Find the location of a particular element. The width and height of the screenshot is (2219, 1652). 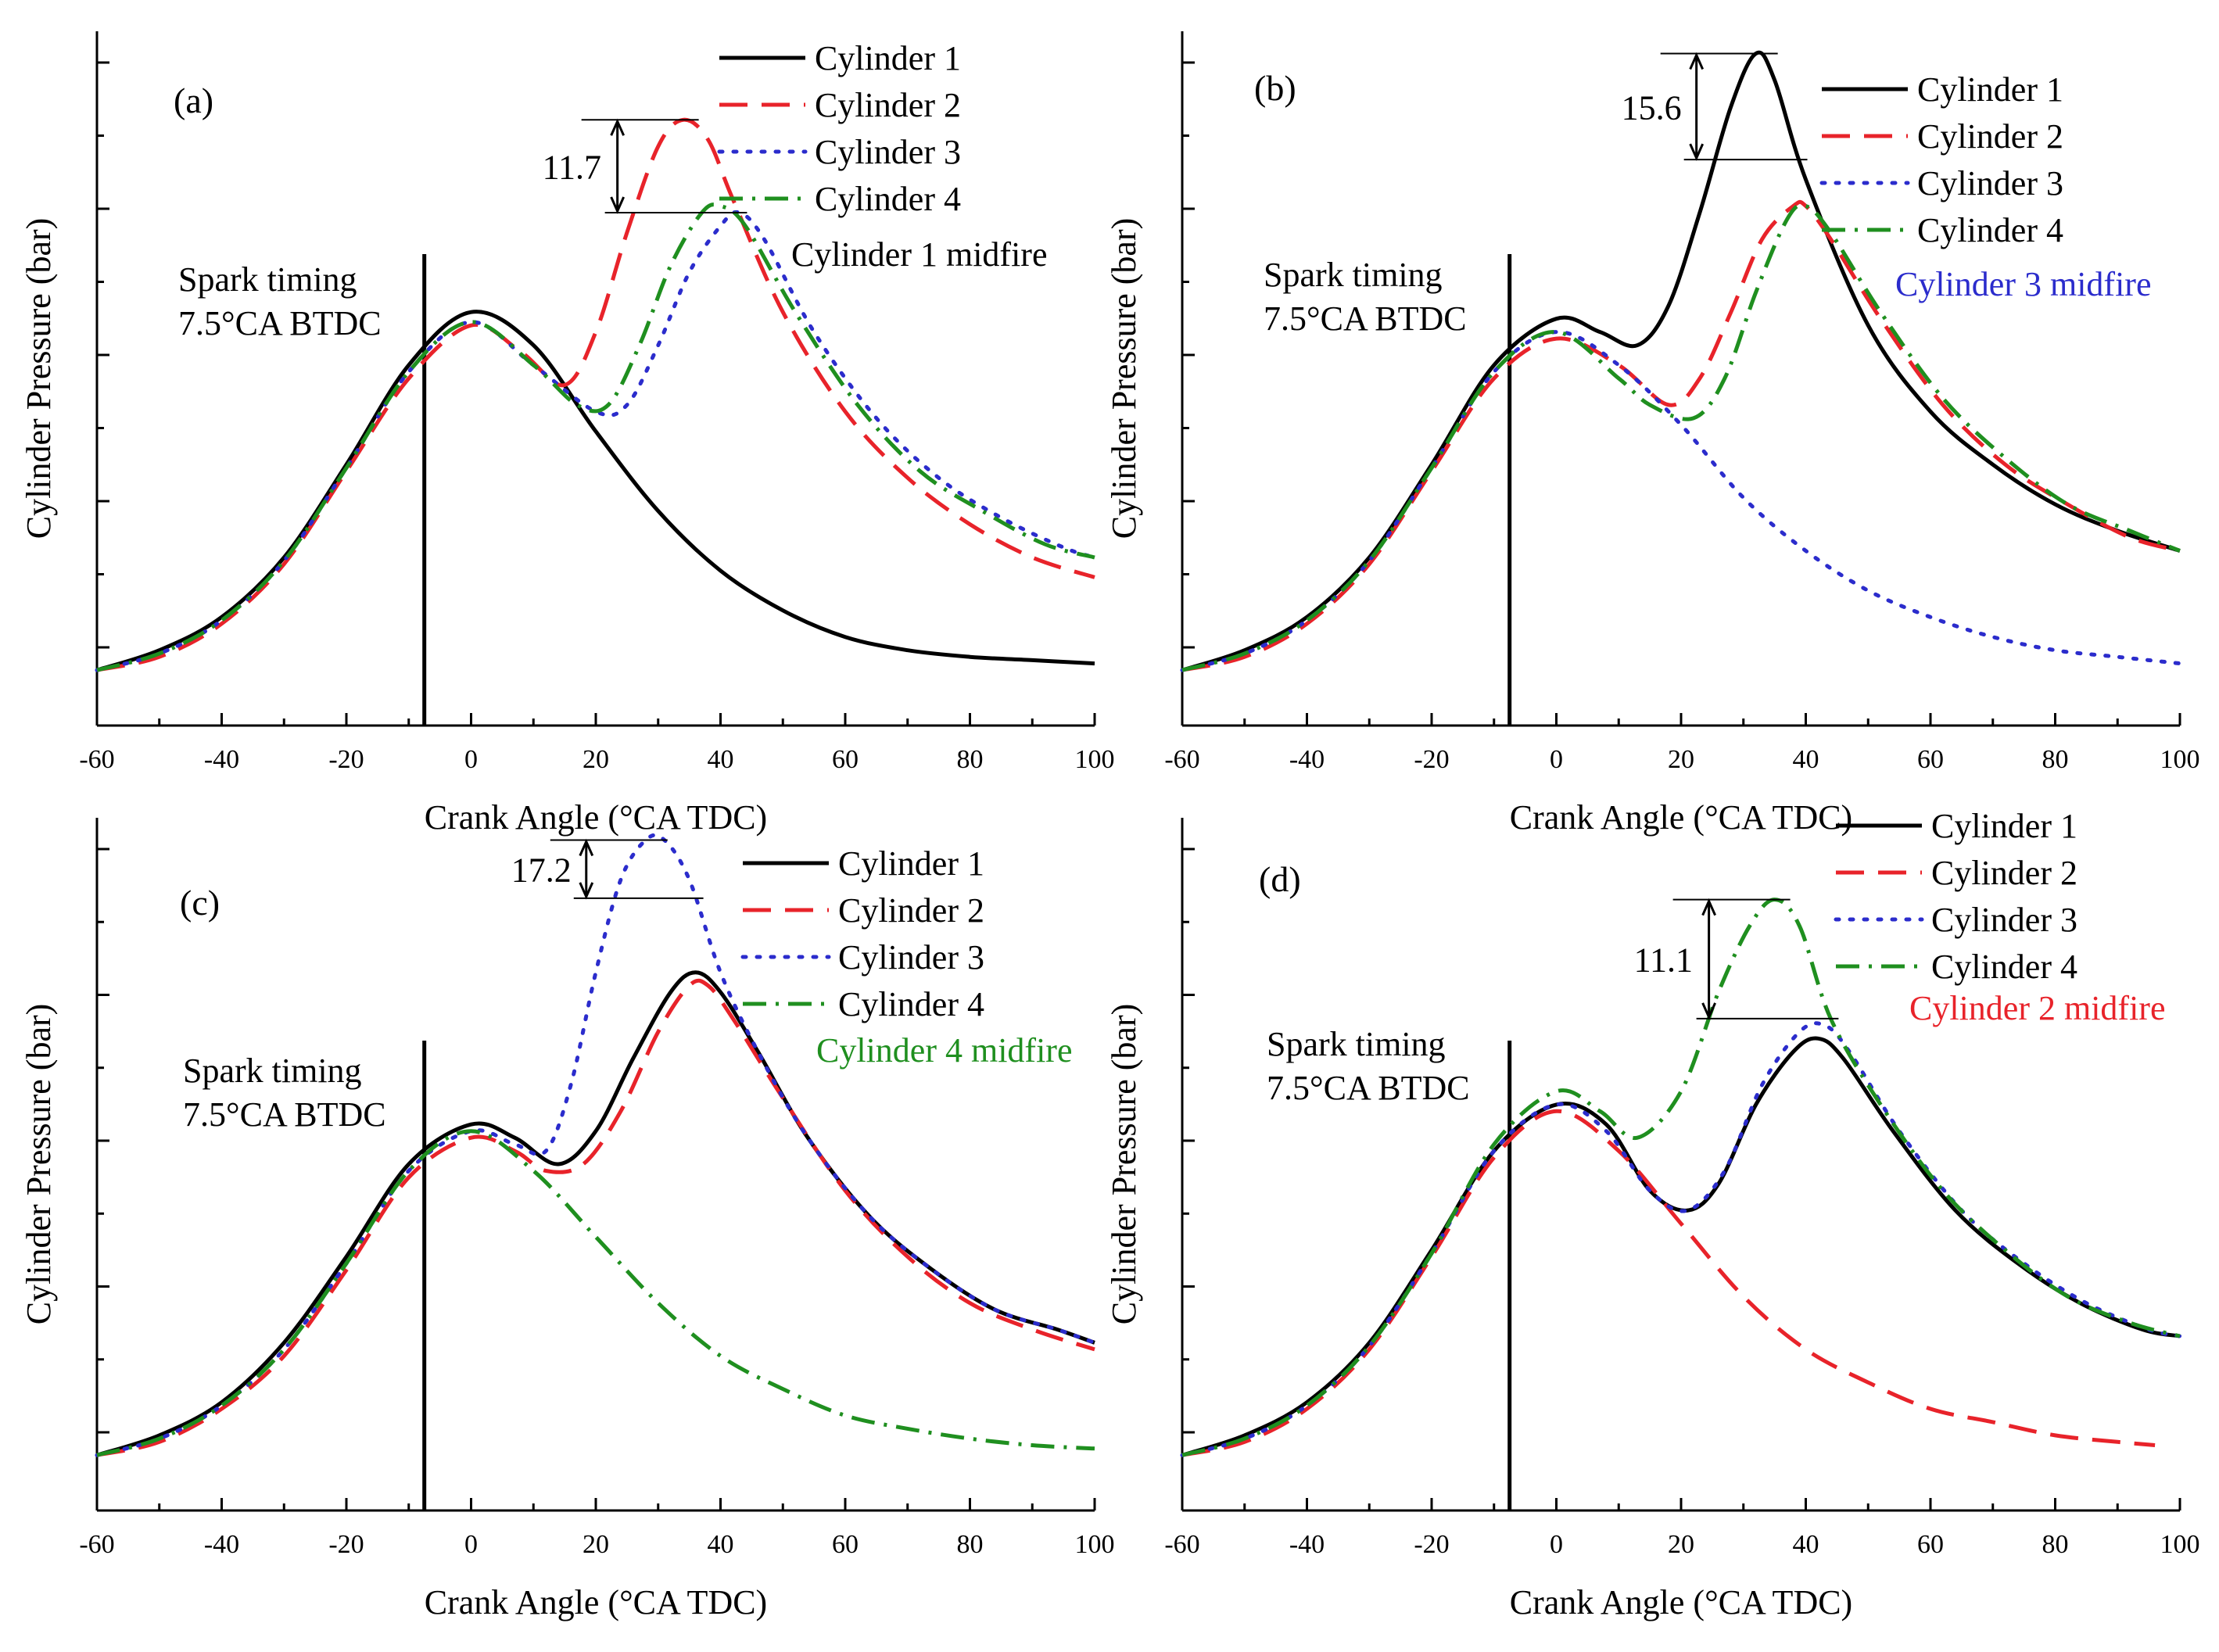

midfire-annotation: Cylinder 2 midfire is located at coordinates (2037, 1008).